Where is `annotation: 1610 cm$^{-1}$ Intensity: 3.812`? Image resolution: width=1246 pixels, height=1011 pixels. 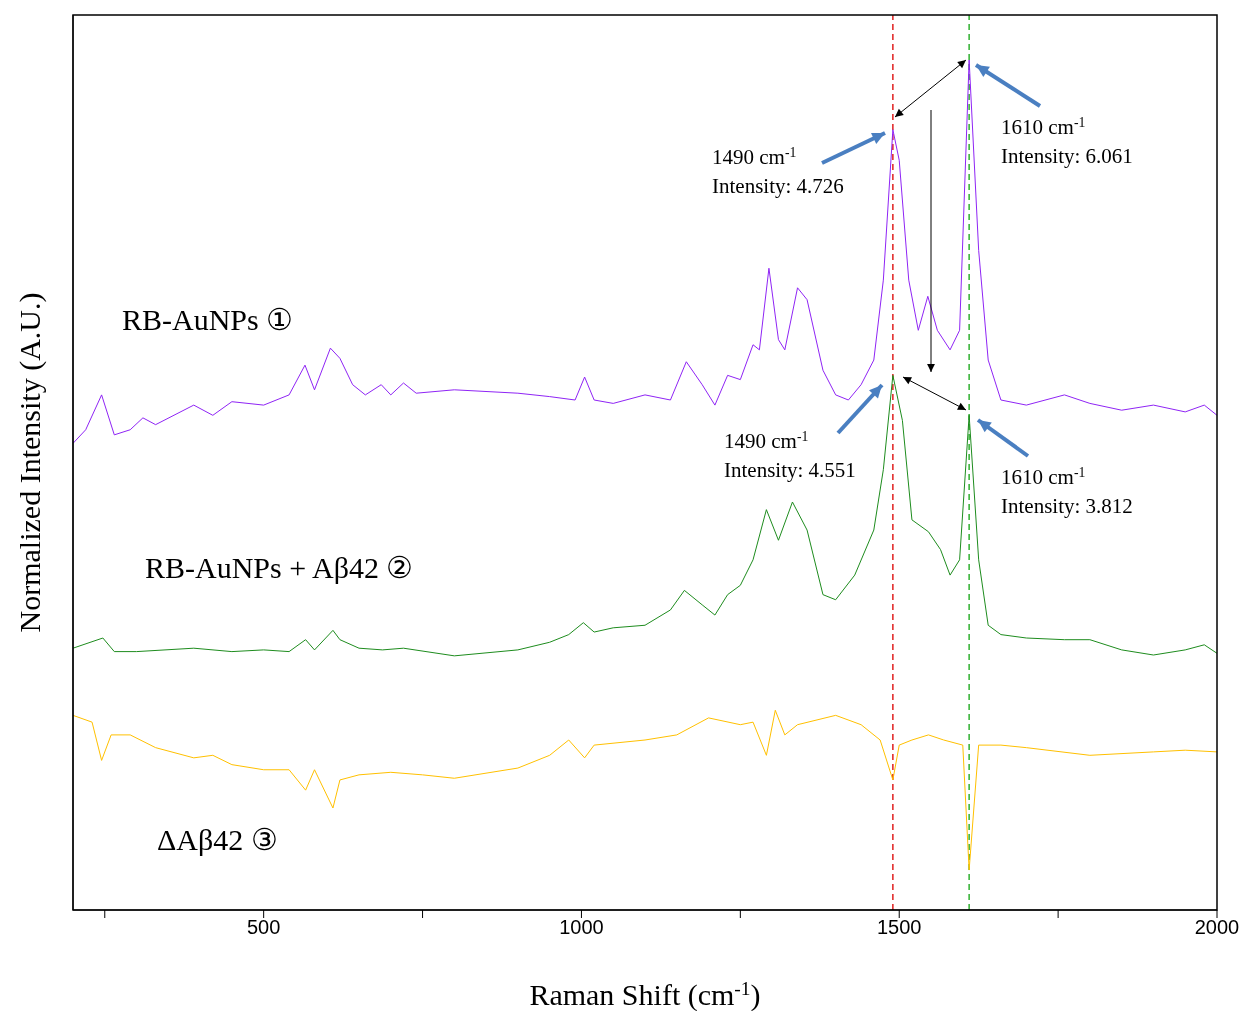 annotation: 1610 cm$^{-1}$ Intensity: 3.812 is located at coordinates (1067, 491).